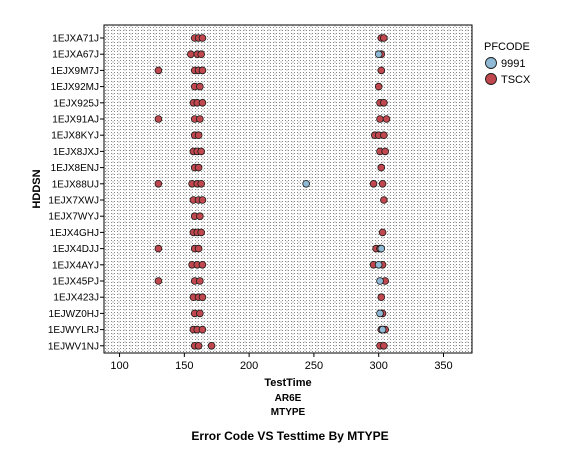  Describe the element at coordinates (75, 87) in the screenshot. I see `y-tick-label: 1EJX92MJ` at that location.